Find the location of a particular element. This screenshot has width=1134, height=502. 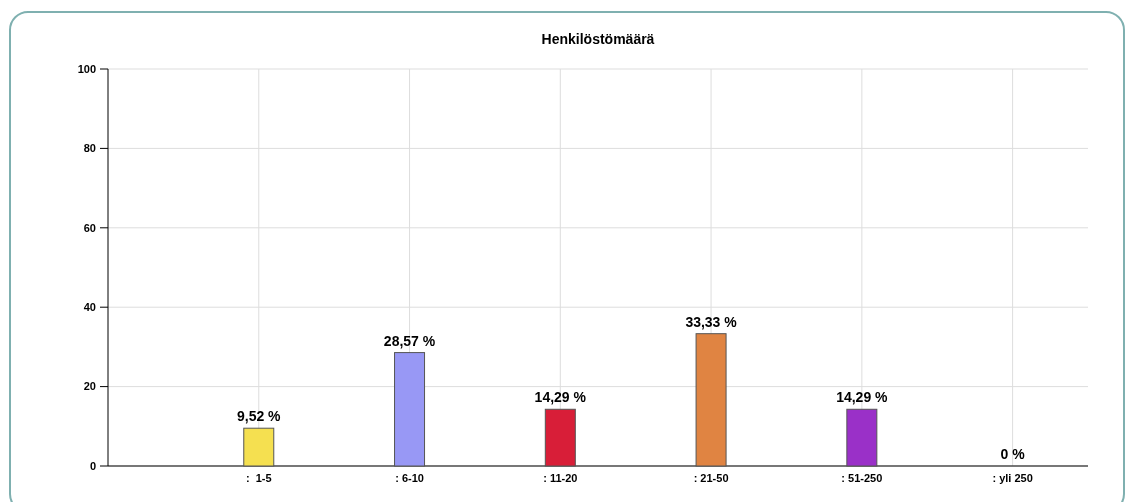

y-tick-label: 20 is located at coordinates (89, 386).